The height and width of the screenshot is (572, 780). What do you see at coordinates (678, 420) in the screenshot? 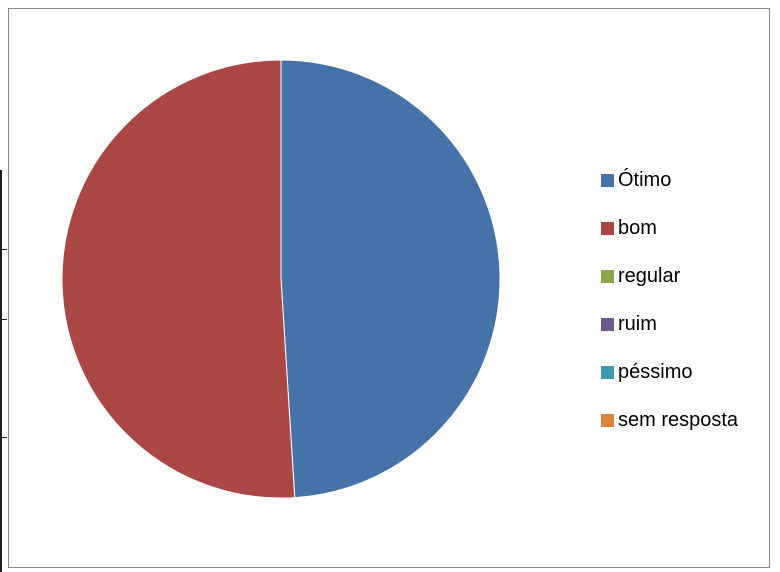
I see `legend-label: sem resposta` at bounding box center [678, 420].